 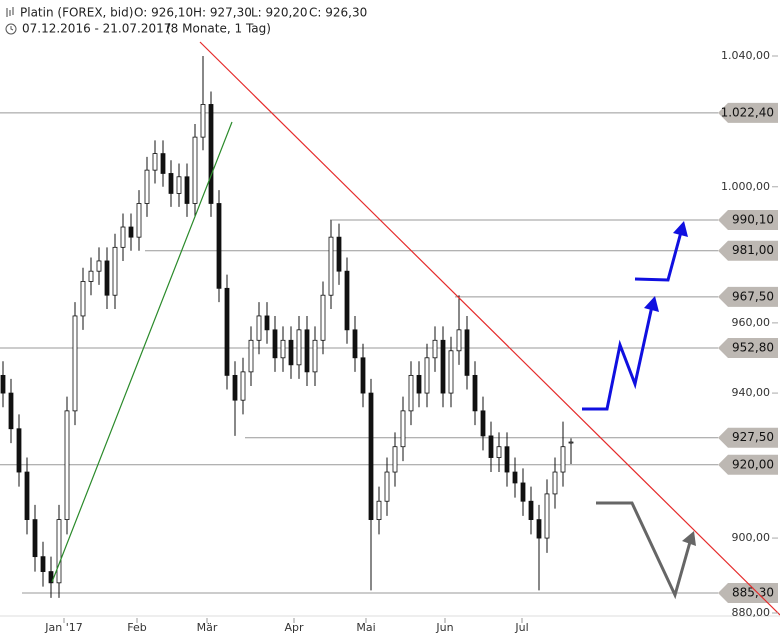 What do you see at coordinates (294, 627) in the screenshot?
I see `x-tick-label: Apr` at bounding box center [294, 627].